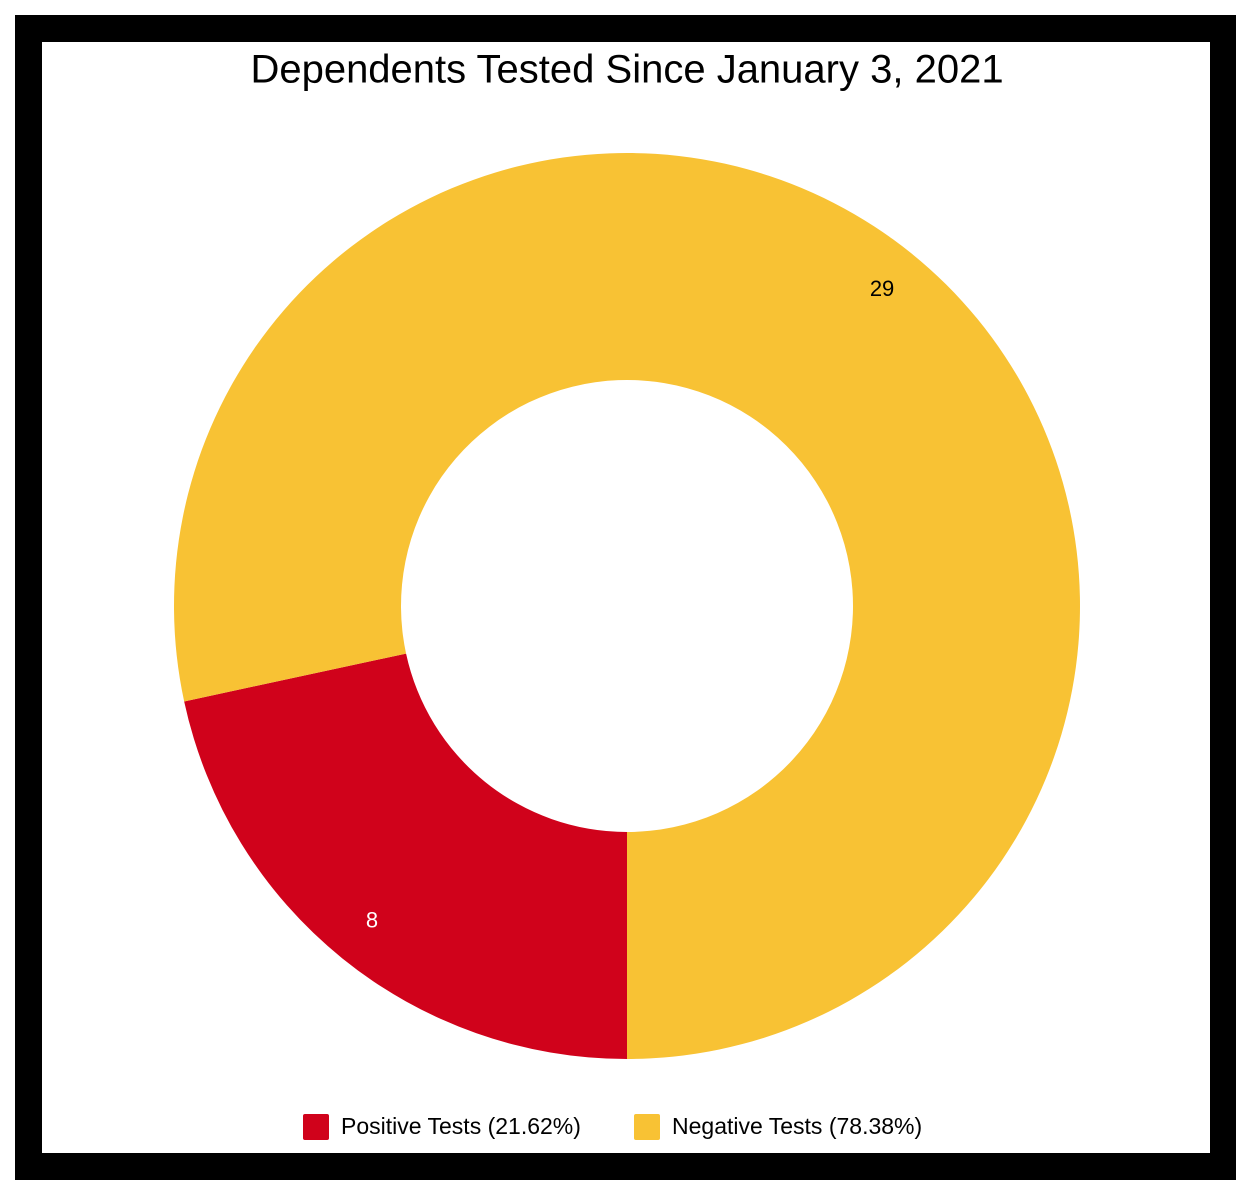  What do you see at coordinates (405, 856) in the screenshot?
I see `donut-slice` at bounding box center [405, 856].